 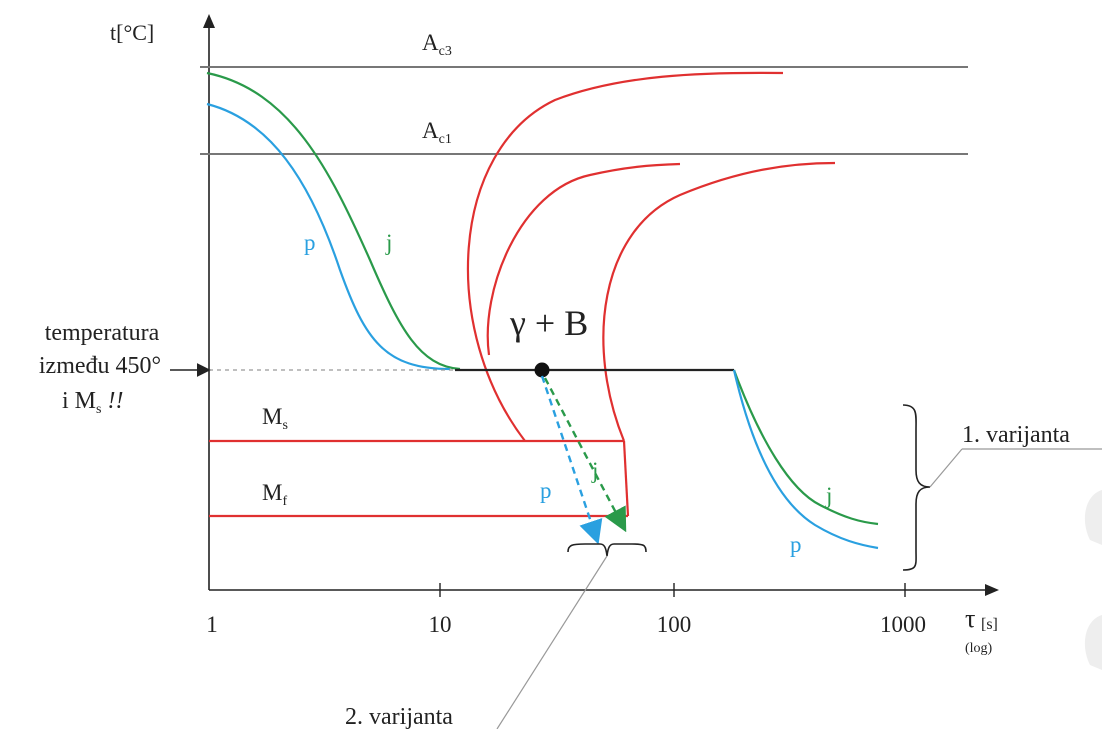 I want to click on x-tick-label-100: 100, so click(x=674, y=624).